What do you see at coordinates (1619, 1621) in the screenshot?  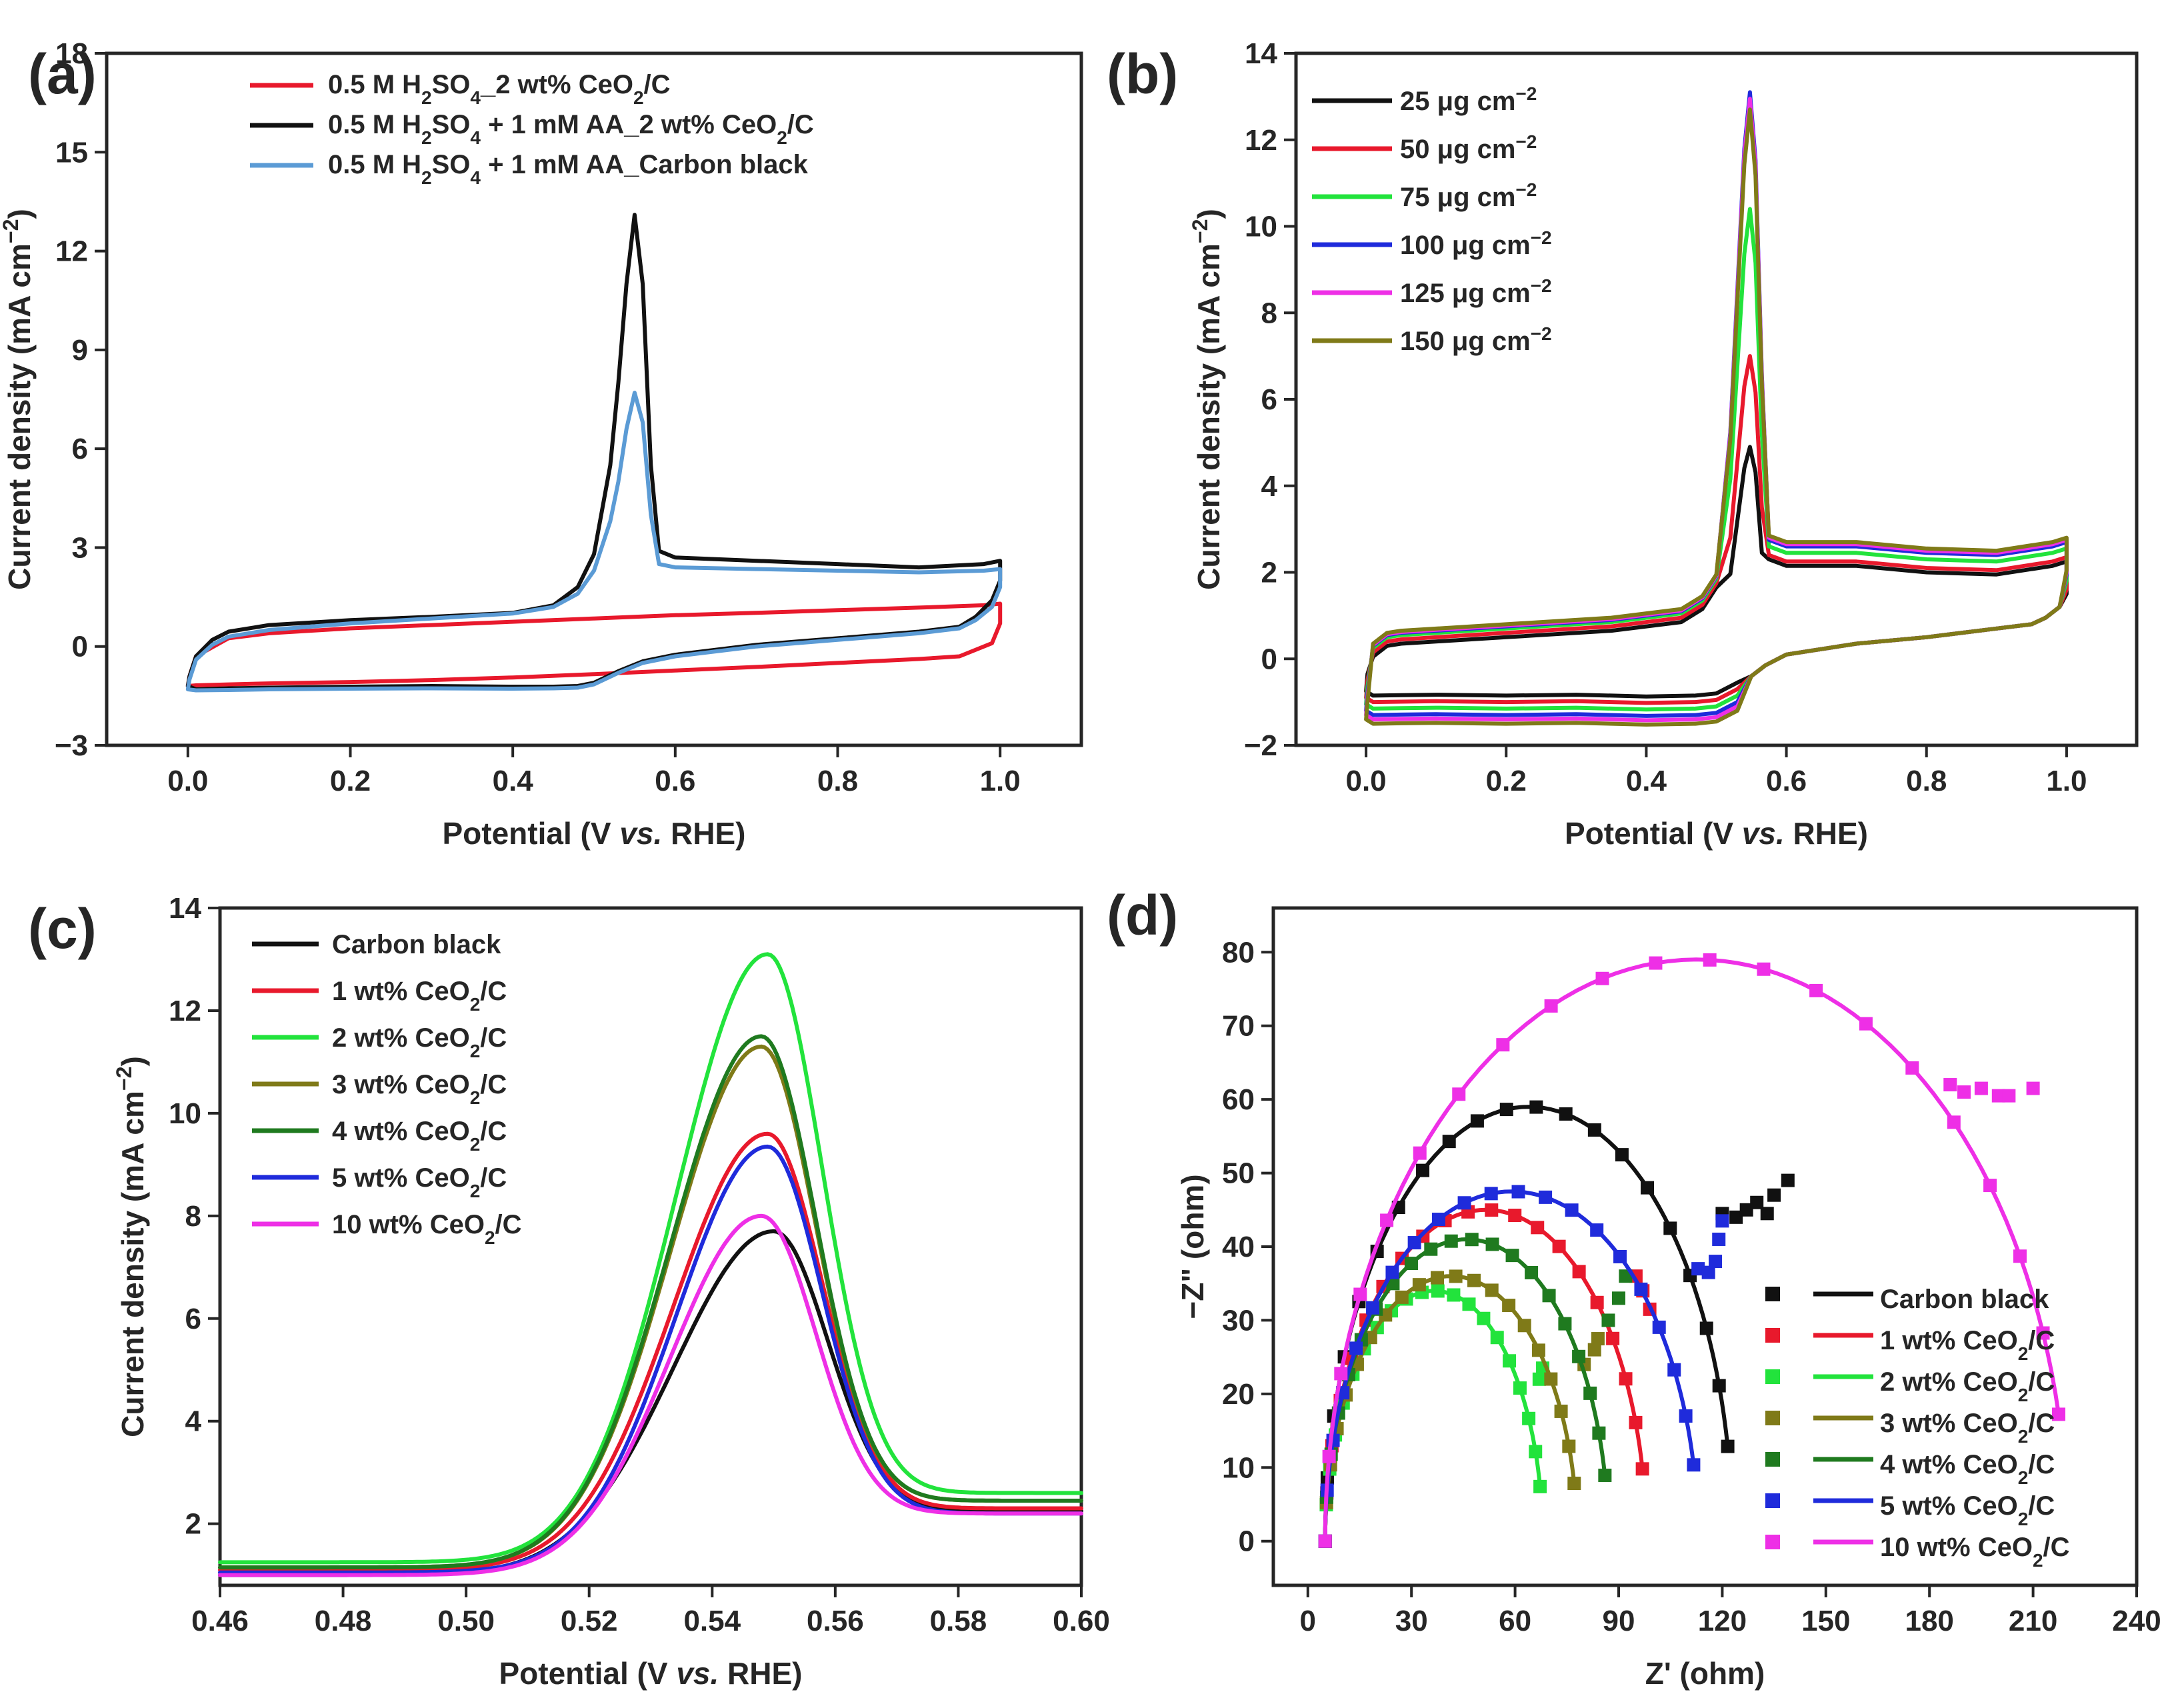 I see `x-tick-label: 90` at bounding box center [1619, 1621].